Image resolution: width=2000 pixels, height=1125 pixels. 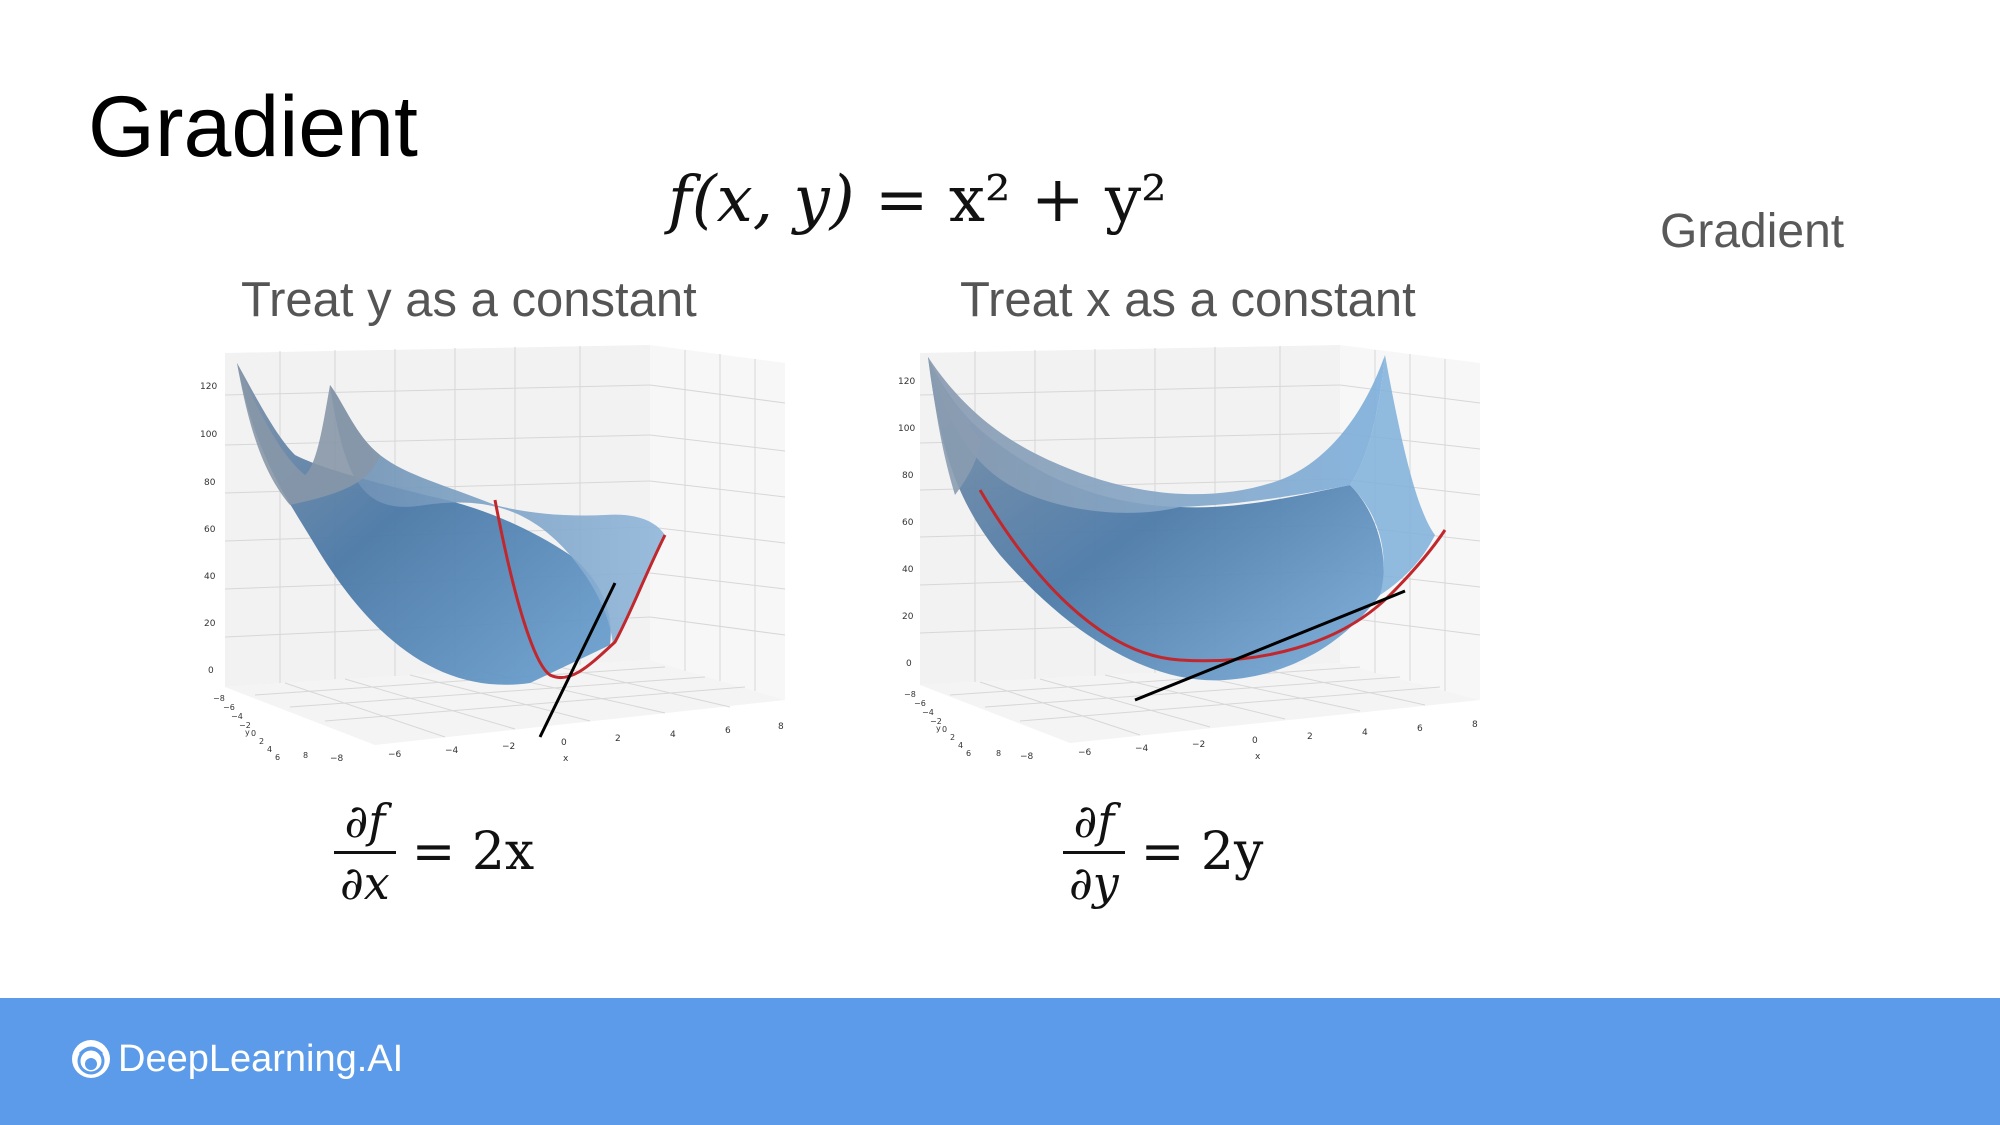 I want to click on deeplearning-logo-icon, so click(x=91, y=1059).